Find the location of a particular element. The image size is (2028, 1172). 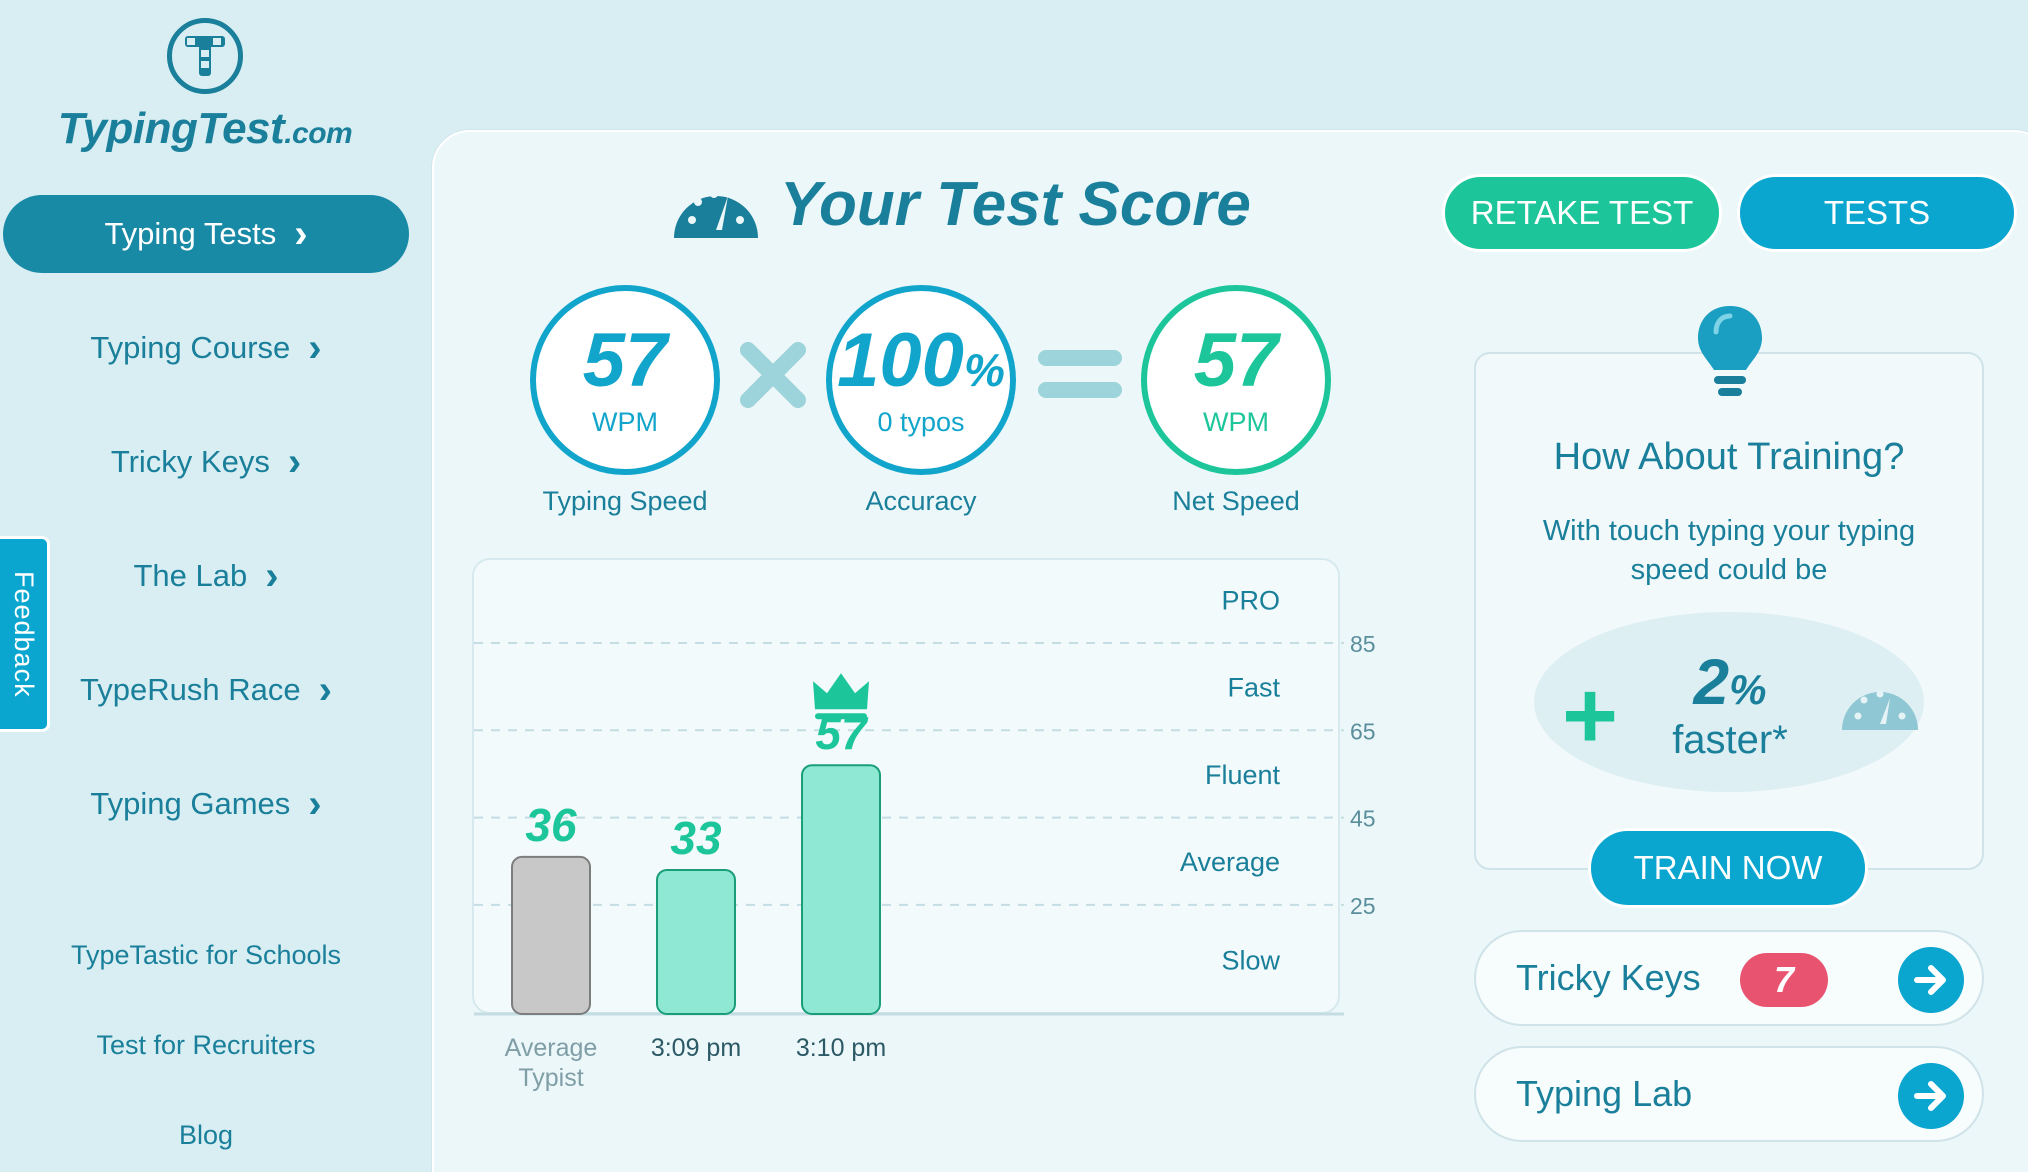

sidebar-item-label: Typing Course is located at coordinates (190, 347).